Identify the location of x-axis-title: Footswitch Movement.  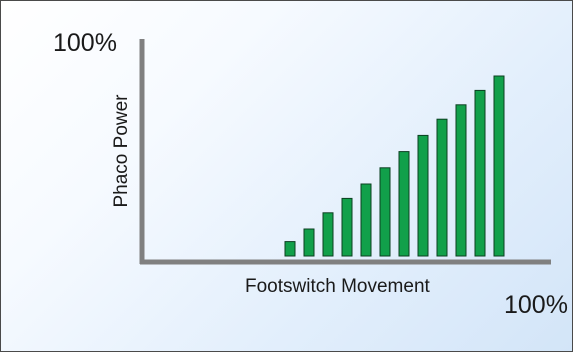
(337, 286).